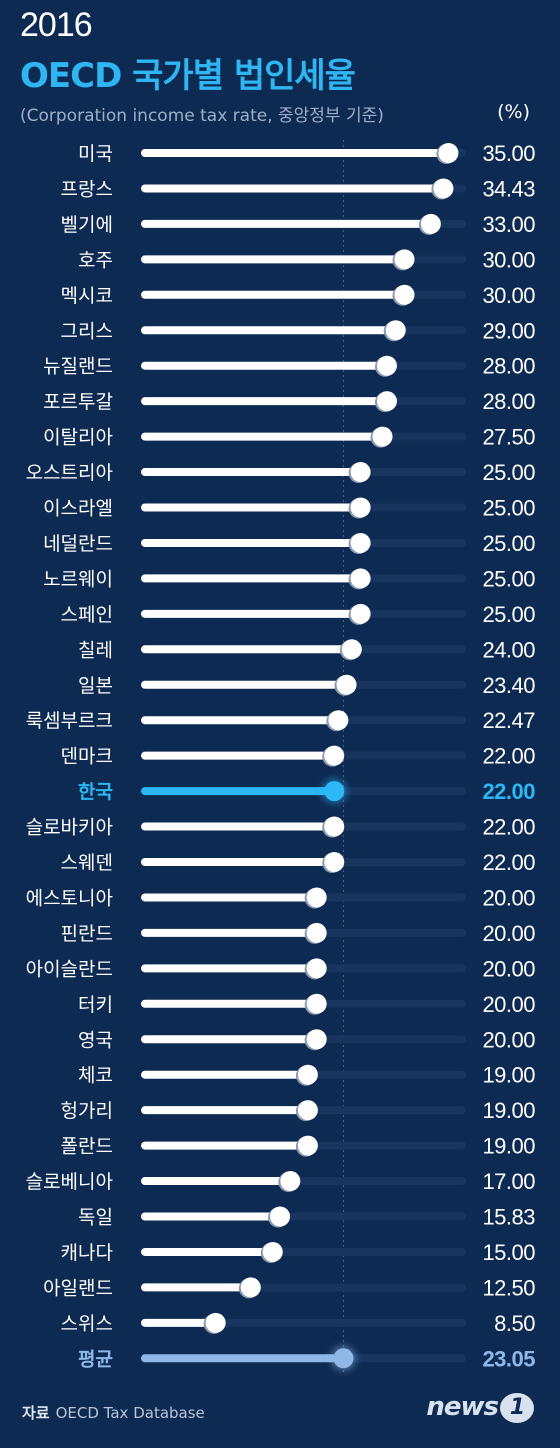 This screenshot has height=1448, width=560. Describe the element at coordinates (298, 330) in the screenshot. I see `bar-row: 그리스 29.00` at that location.